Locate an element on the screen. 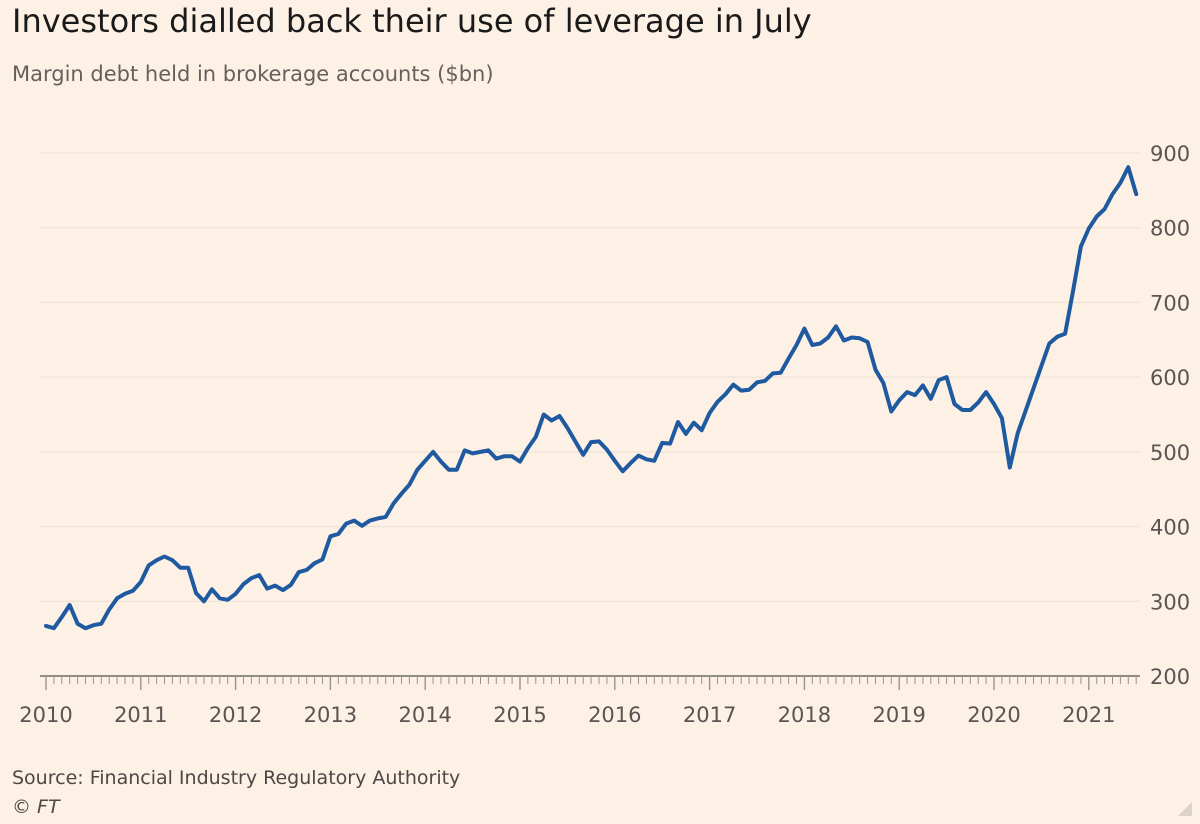 Image resolution: width=1200 pixels, height=824 pixels. copyright-note: © FT is located at coordinates (36, 807).